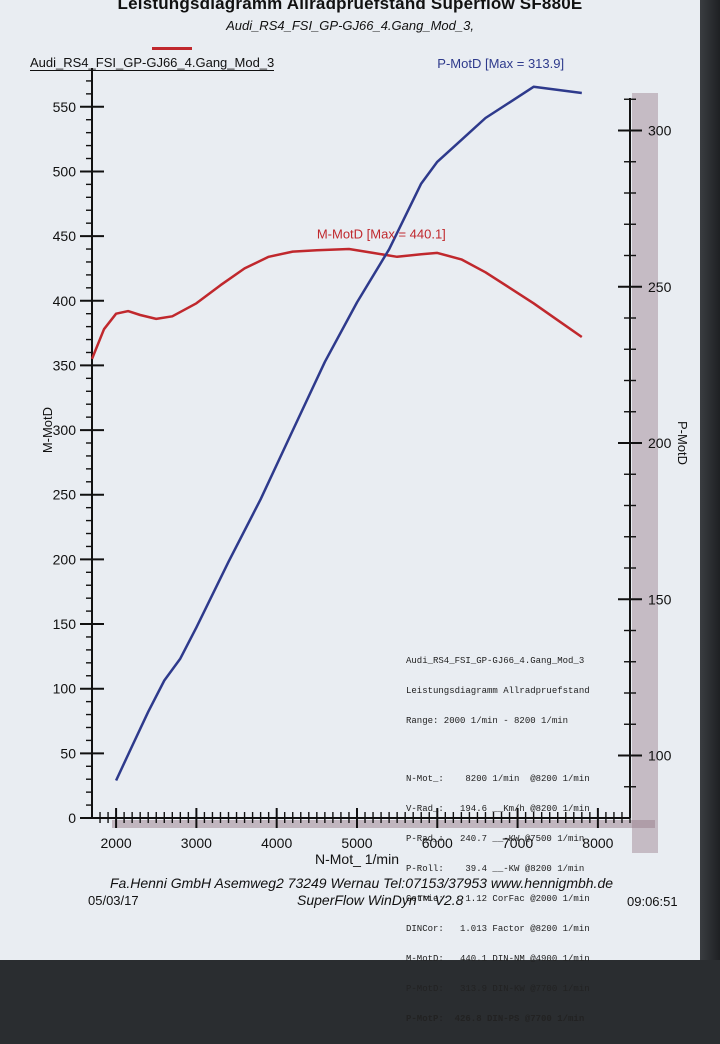 This screenshot has width=720, height=1044. I want to click on print-date: 05/03/17, so click(113, 900).